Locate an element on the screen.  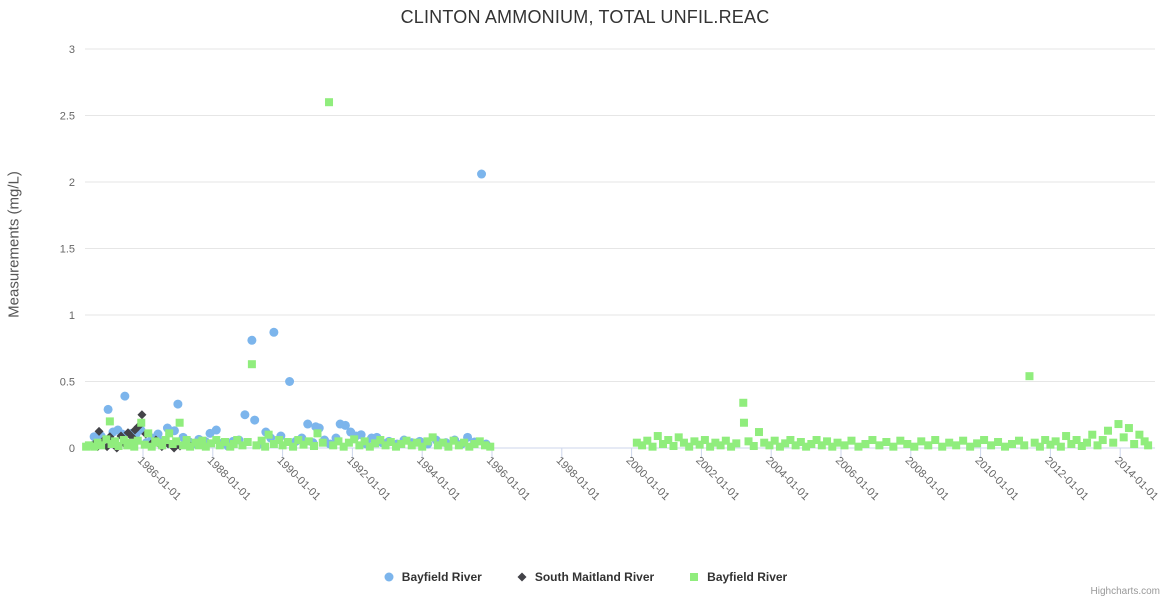
legend-item-south-maitland-river: South Maitland River is located at coordinates (585, 577).